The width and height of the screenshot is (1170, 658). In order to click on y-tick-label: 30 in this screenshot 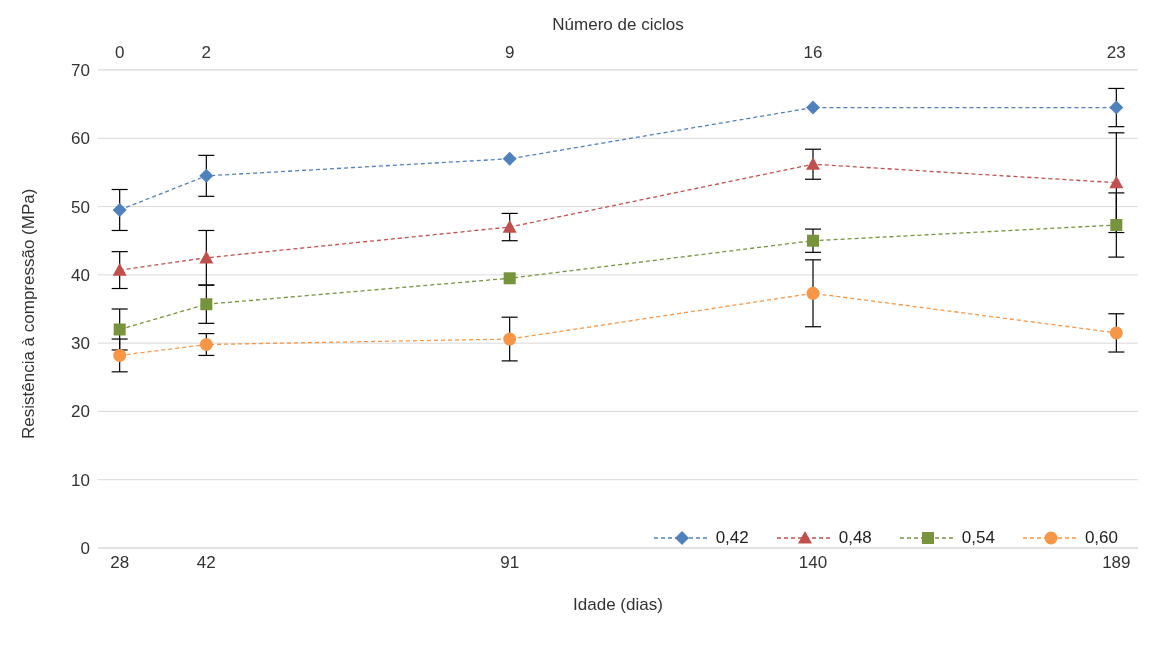, I will do `click(80, 344)`.